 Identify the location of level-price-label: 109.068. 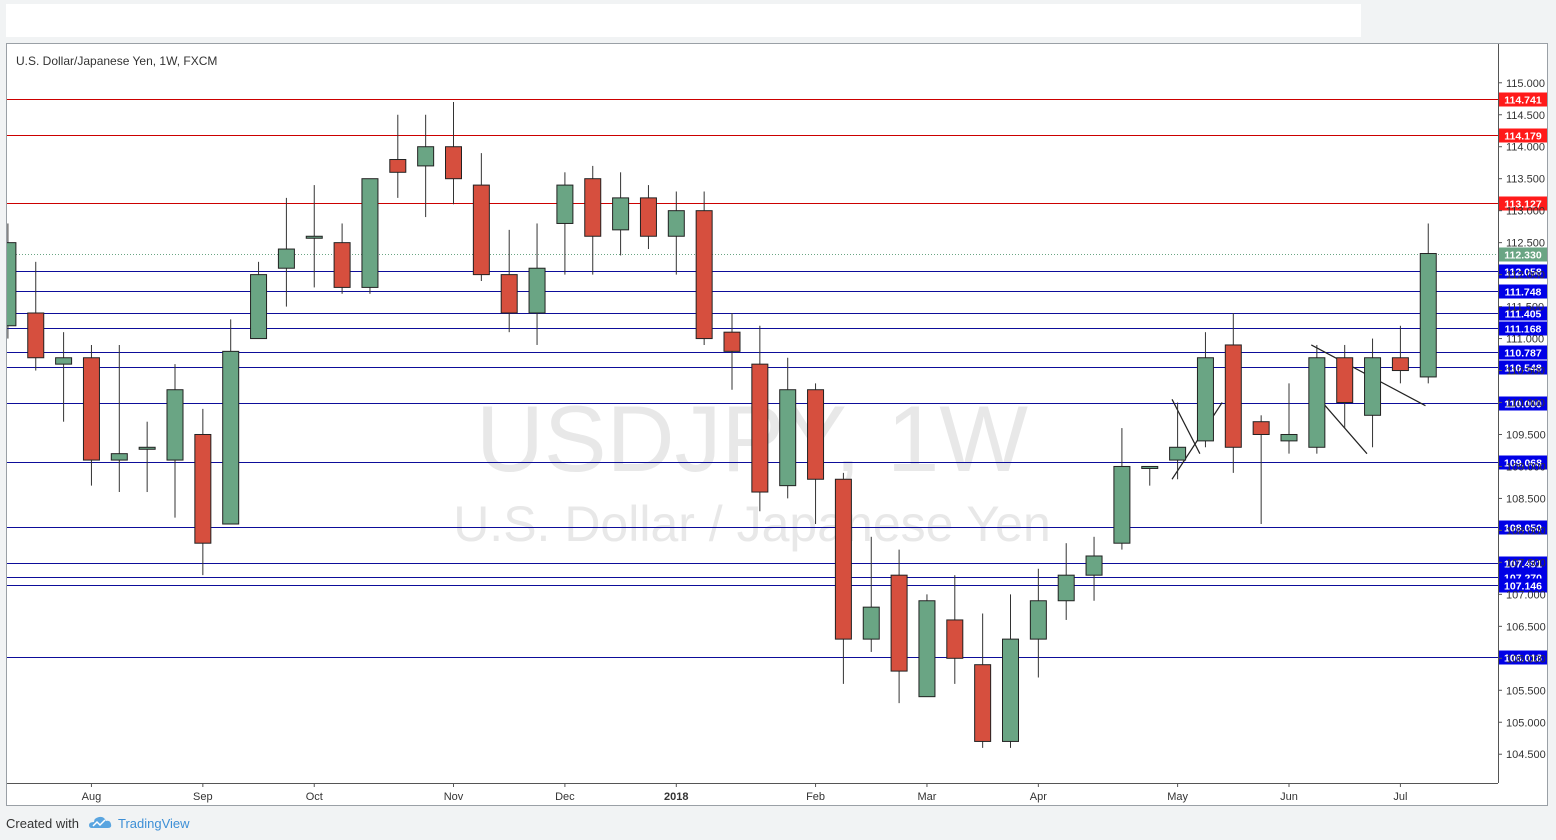
(1523, 464).